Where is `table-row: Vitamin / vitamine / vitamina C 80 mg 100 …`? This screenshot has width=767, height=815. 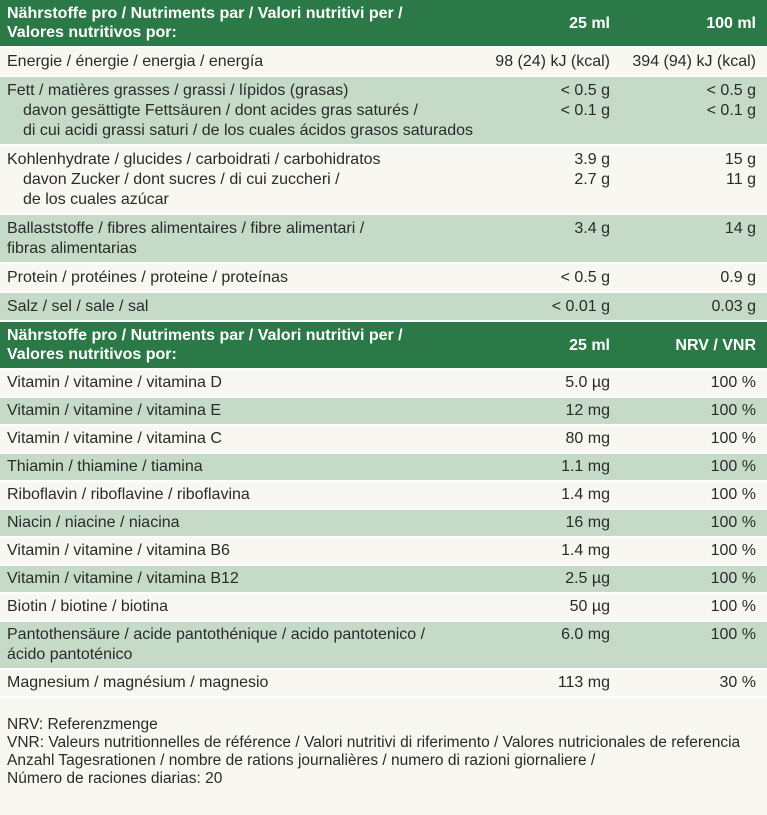
table-row: Vitamin / vitamine / vitamina C 80 mg 100 … is located at coordinates (383, 440).